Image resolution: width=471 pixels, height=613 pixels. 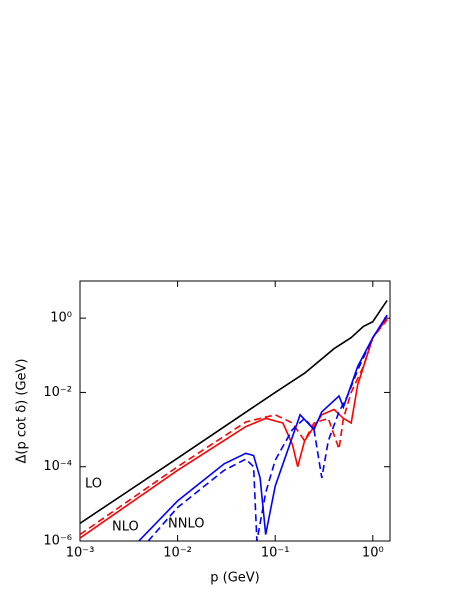 I want to click on y-tick-label: 10⁰, so click(x=61, y=318).